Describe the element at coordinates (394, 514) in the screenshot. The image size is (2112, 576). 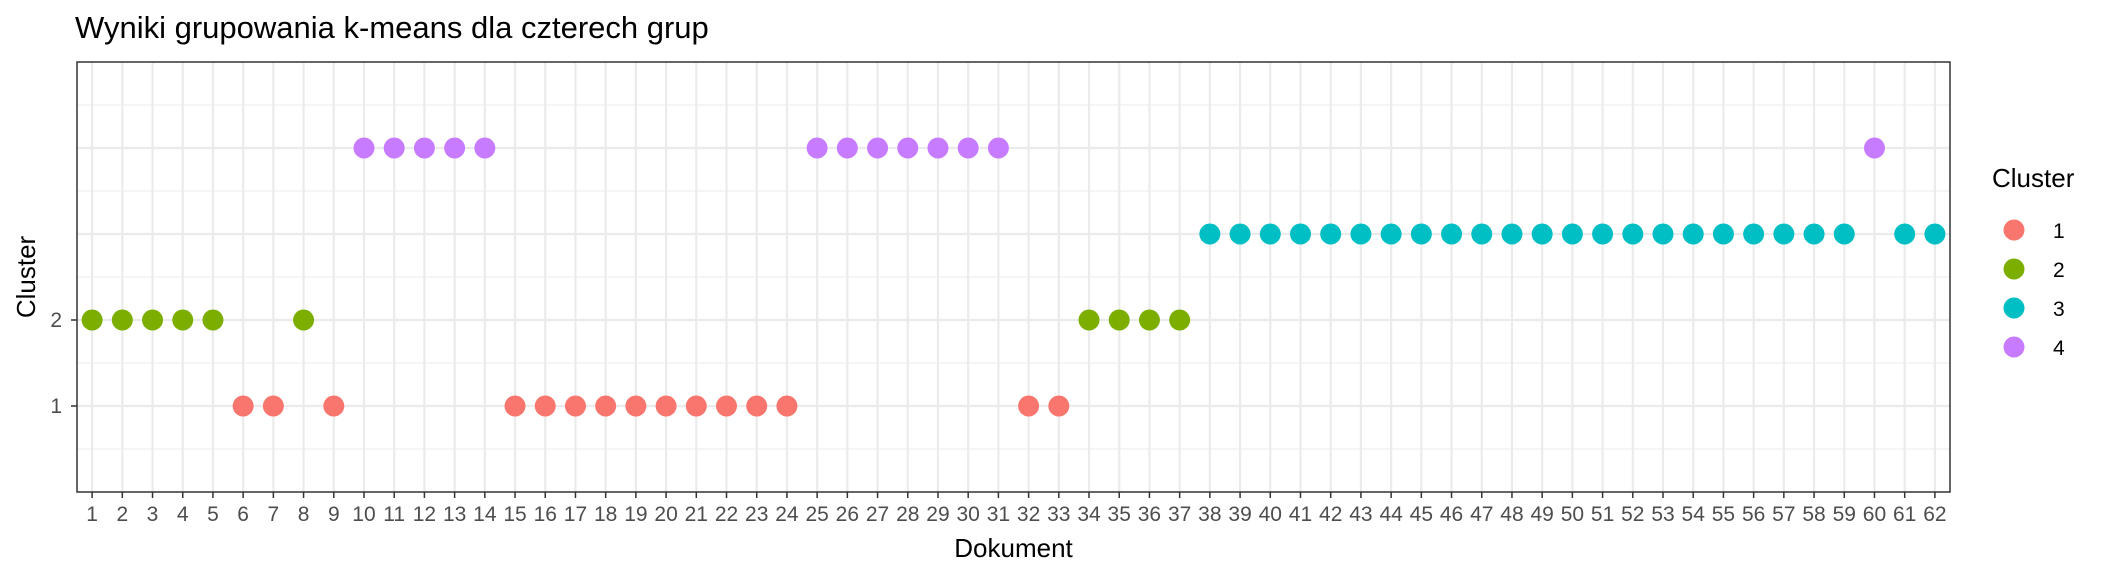
I see `x-tick-label: 11` at that location.